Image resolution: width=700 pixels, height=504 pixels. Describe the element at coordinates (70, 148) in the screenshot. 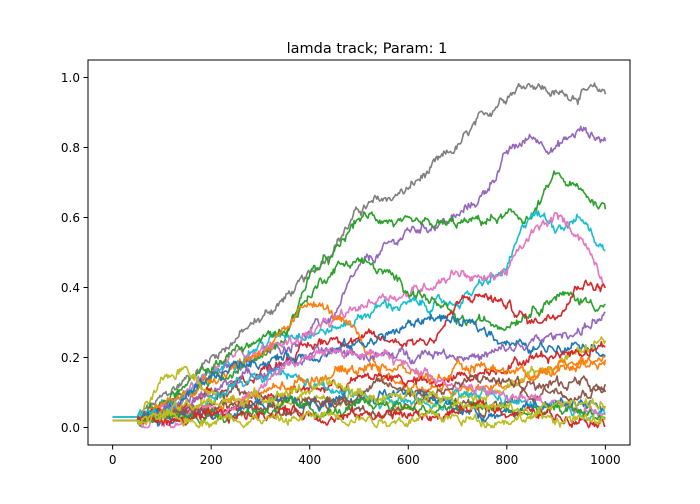

I see `y-tick-label: 0.8` at that location.